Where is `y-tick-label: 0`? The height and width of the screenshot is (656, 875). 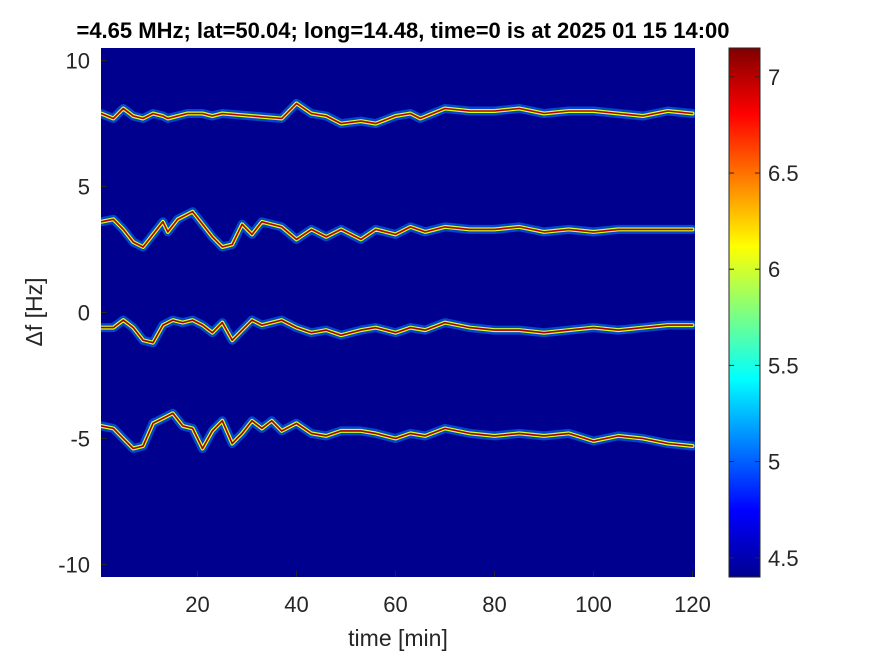
y-tick-label: 0 is located at coordinates (84, 313).